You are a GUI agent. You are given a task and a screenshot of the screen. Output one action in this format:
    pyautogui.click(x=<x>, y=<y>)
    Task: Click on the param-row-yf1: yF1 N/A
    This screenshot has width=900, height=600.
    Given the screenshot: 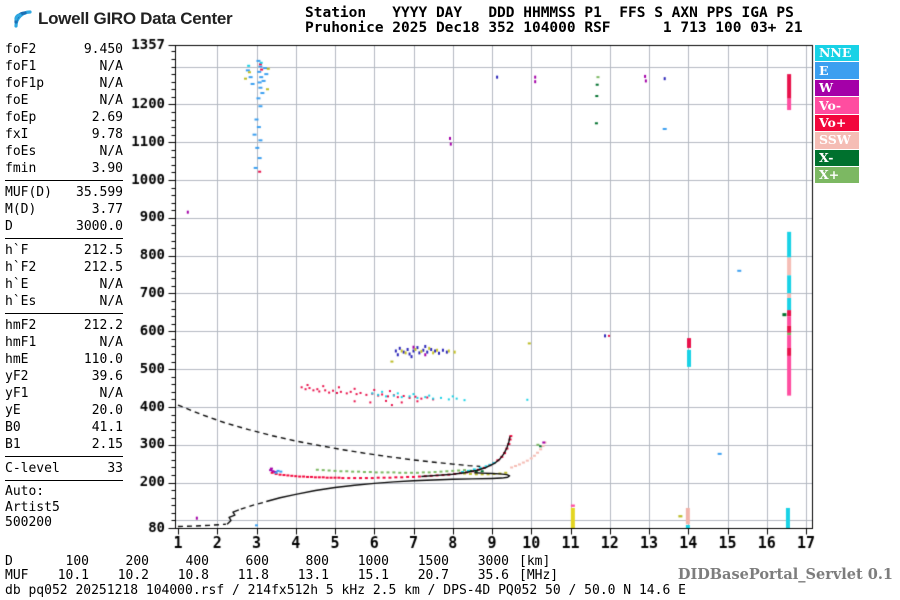 What is the action you would take?
    pyautogui.click(x=64, y=393)
    